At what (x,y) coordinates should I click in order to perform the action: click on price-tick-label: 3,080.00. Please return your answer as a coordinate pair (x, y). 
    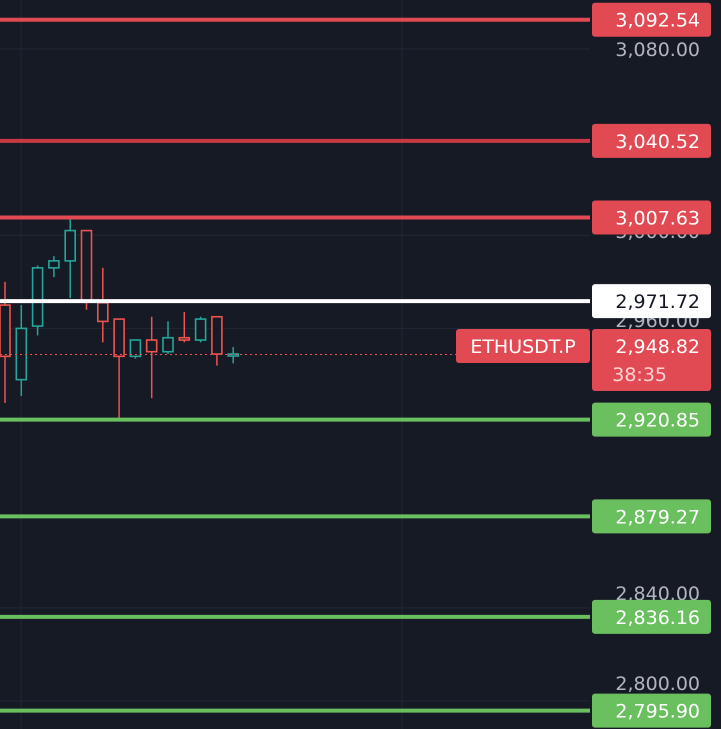
    Looking at the image, I should click on (657, 50).